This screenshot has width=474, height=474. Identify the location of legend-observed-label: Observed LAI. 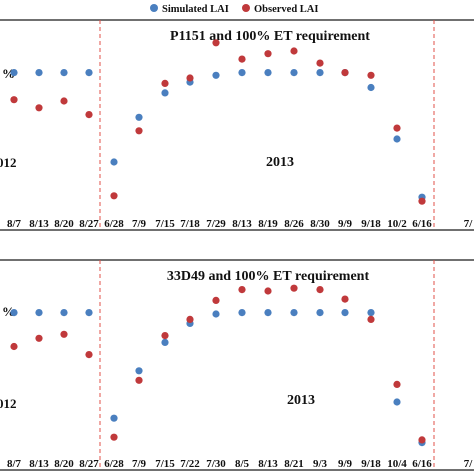
(286, 9).